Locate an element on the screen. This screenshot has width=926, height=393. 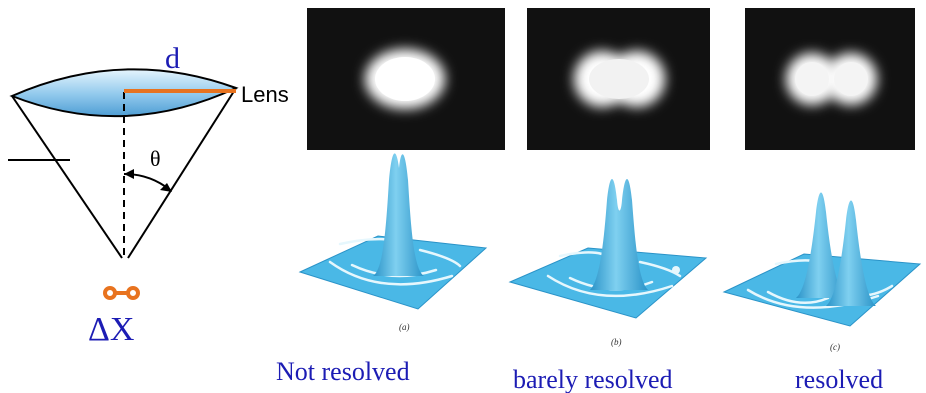
panel-a-letter: (a) is located at coordinates (404, 327).